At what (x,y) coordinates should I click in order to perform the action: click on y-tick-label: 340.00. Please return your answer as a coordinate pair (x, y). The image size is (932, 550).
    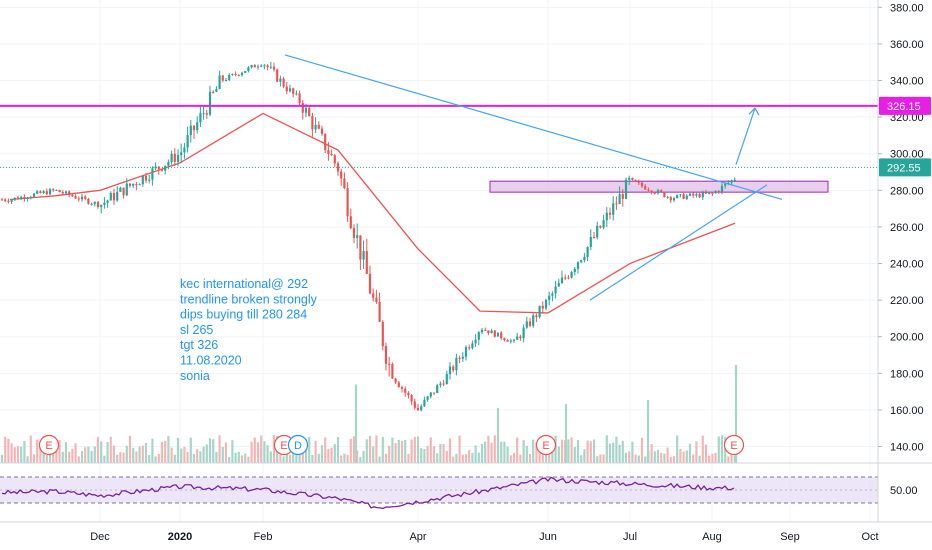
    Looking at the image, I should click on (907, 82).